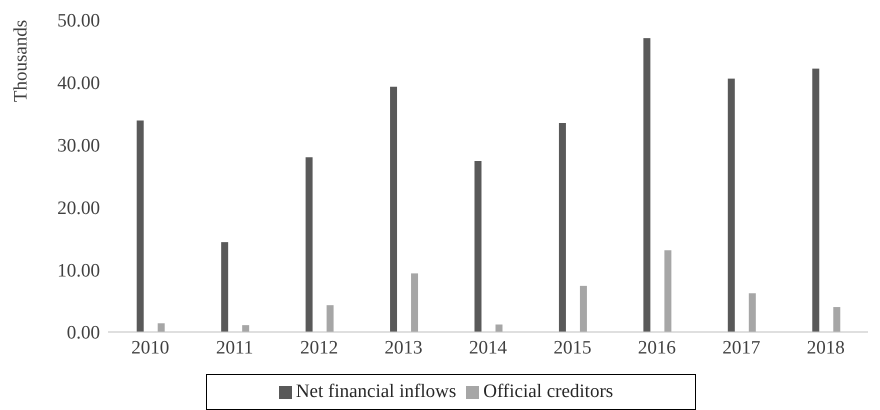  I want to click on x-tick-label: 2012, so click(319, 347).